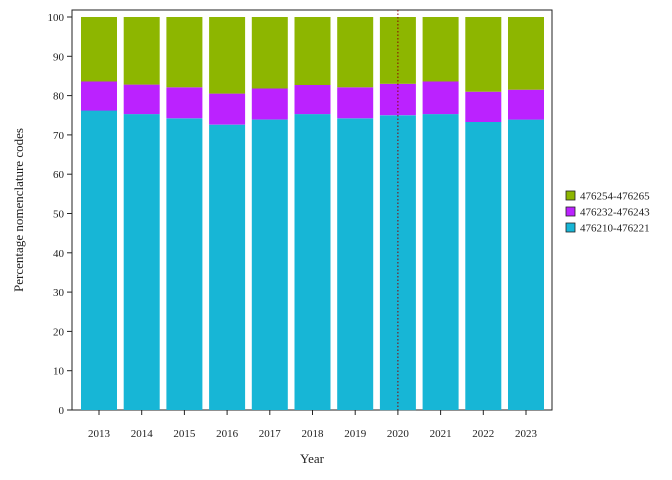 Image resolution: width=672 pixels, height=480 pixels. Describe the element at coordinates (312, 458) in the screenshot. I see `x-axis-title: Year` at that location.